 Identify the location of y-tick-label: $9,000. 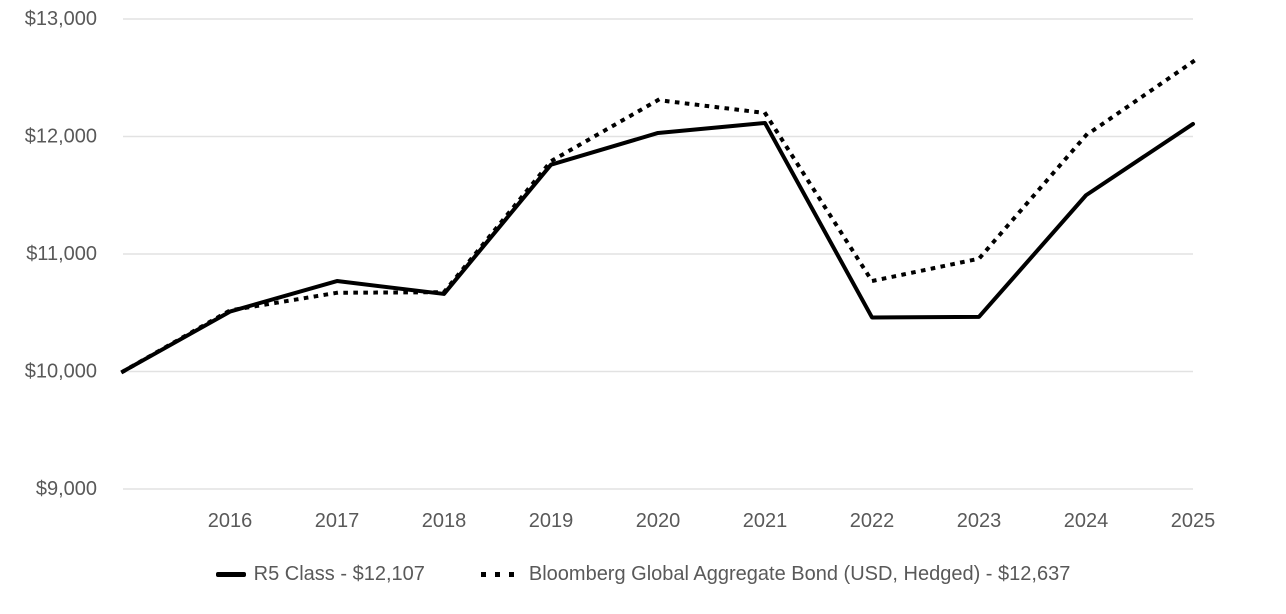
(66, 489).